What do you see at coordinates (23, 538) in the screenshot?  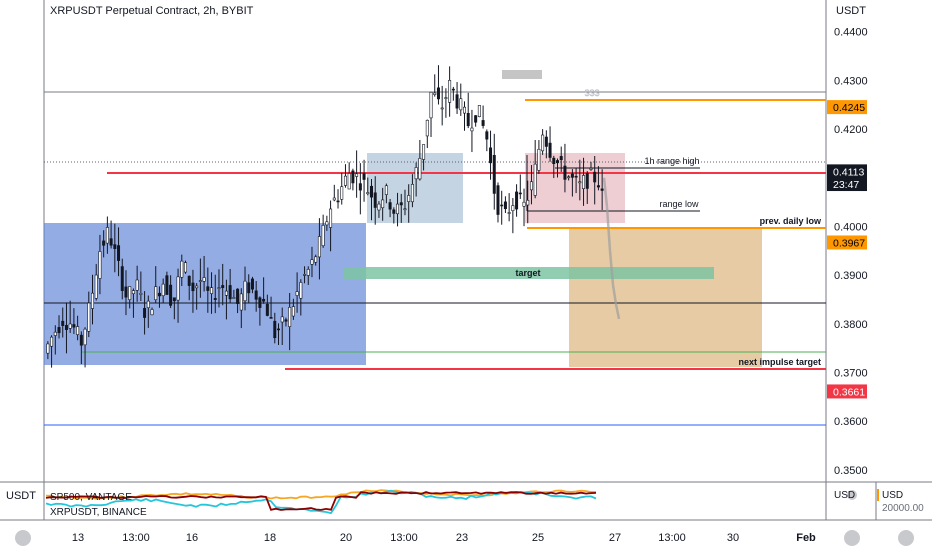 I see `settings-circle-icon` at bounding box center [23, 538].